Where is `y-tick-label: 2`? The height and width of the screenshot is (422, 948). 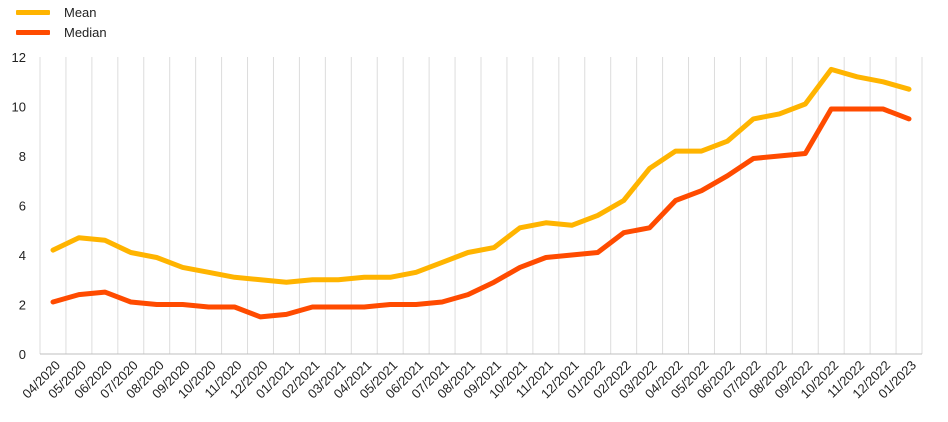
y-tick-label: 2 is located at coordinates (22, 305).